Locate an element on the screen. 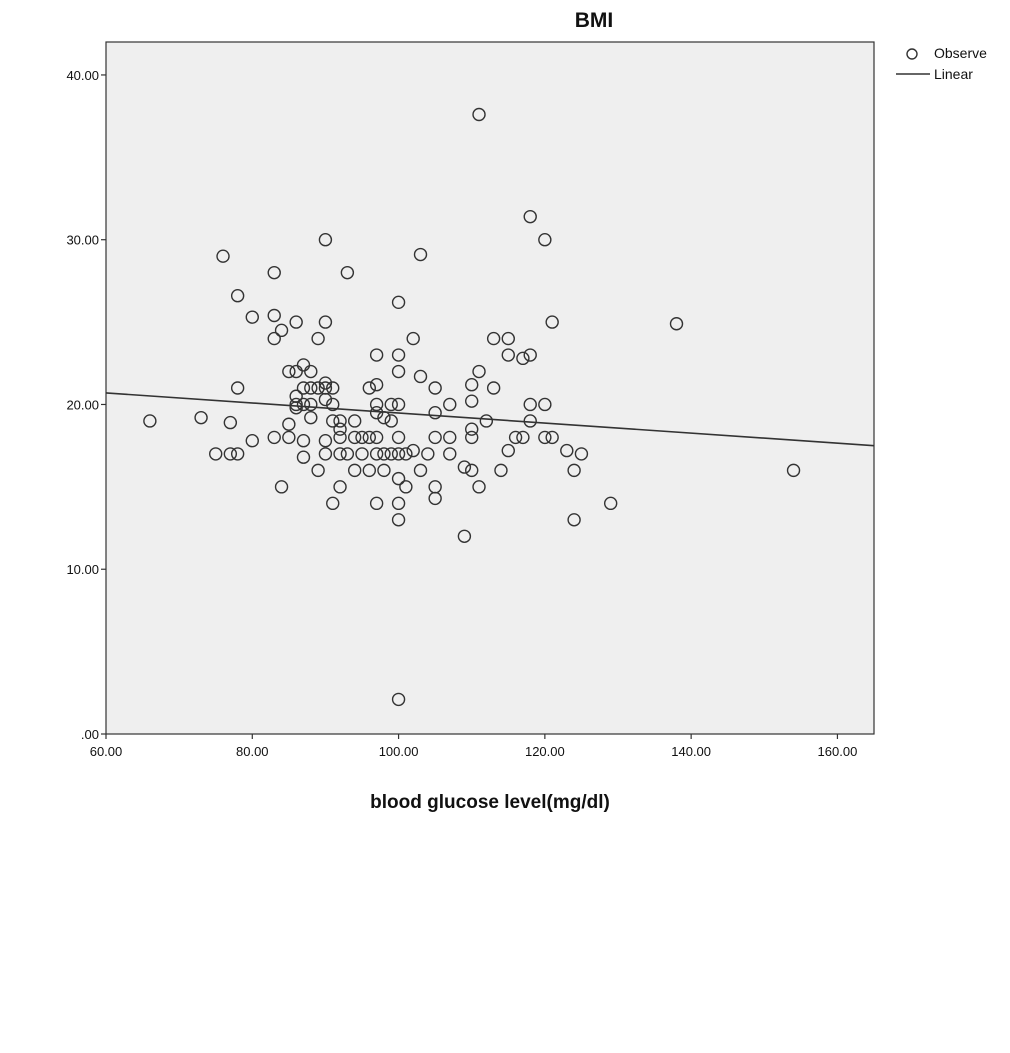 Image resolution: width=1010 pixels, height=1053 pixels. regression-line-group is located at coordinates (490, 419).